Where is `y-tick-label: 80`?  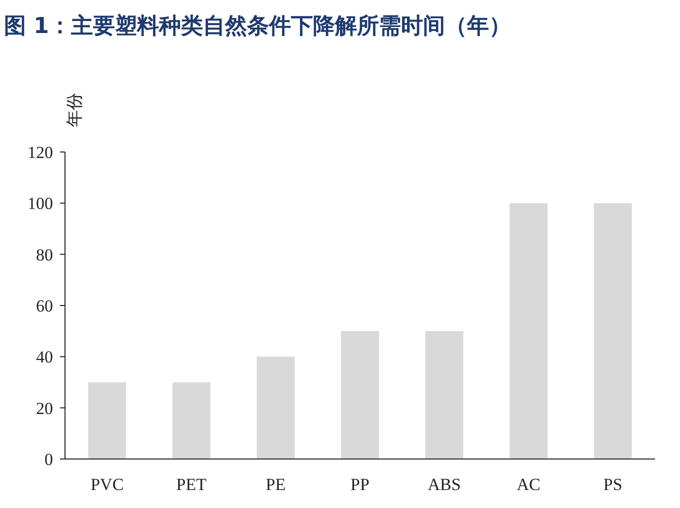
y-tick-label: 80 is located at coordinates (44, 254).